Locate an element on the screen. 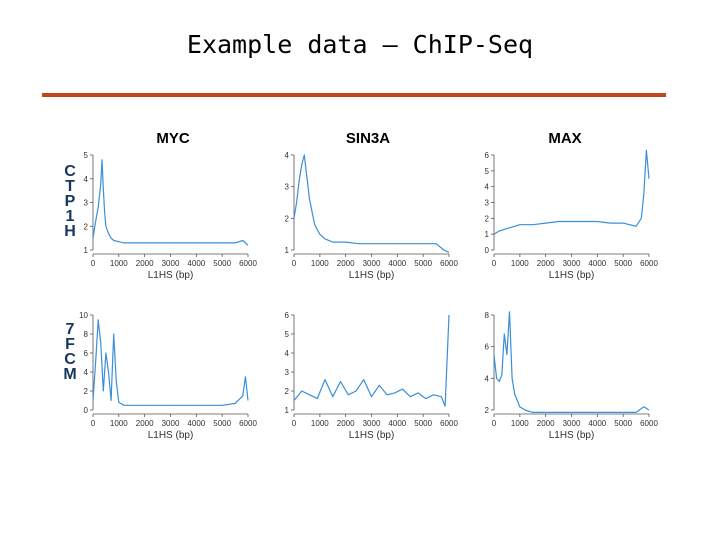 The image size is (720, 540). panel-6-y-tick-label: 6 is located at coordinates (487, 347).